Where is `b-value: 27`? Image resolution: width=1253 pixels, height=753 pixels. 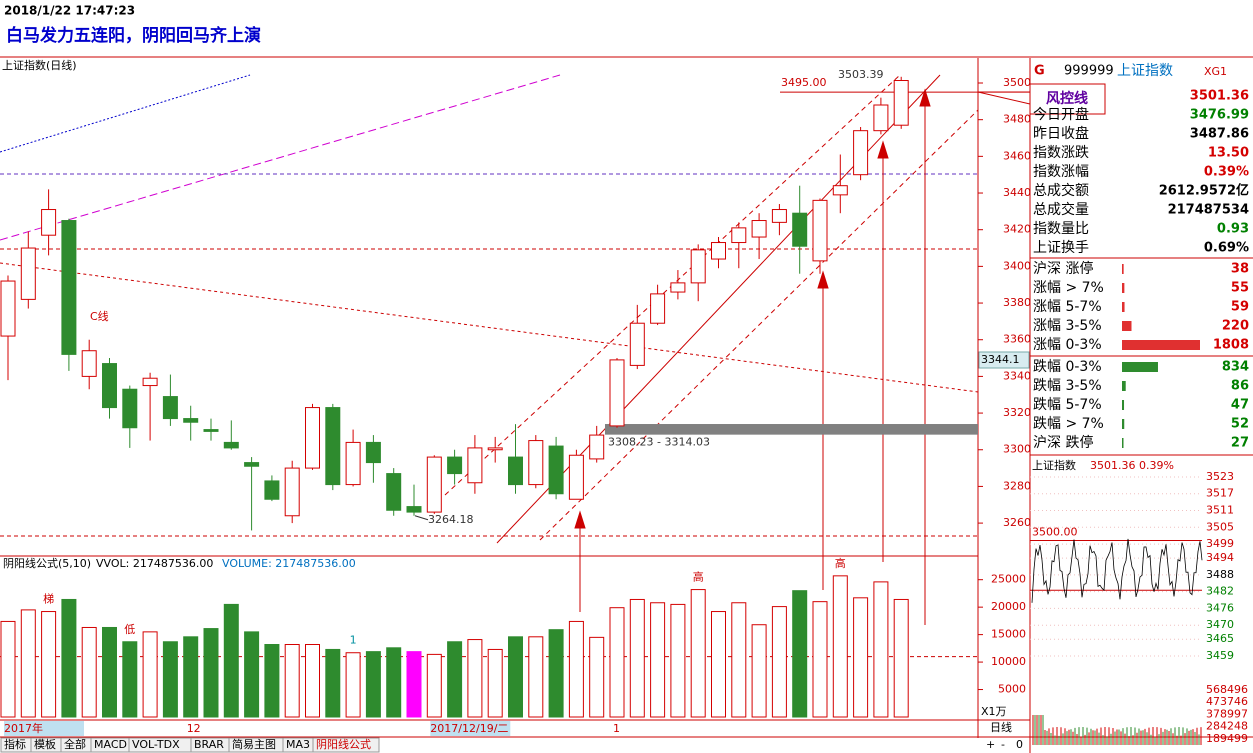
b-value: 27 is located at coordinates (1240, 443).